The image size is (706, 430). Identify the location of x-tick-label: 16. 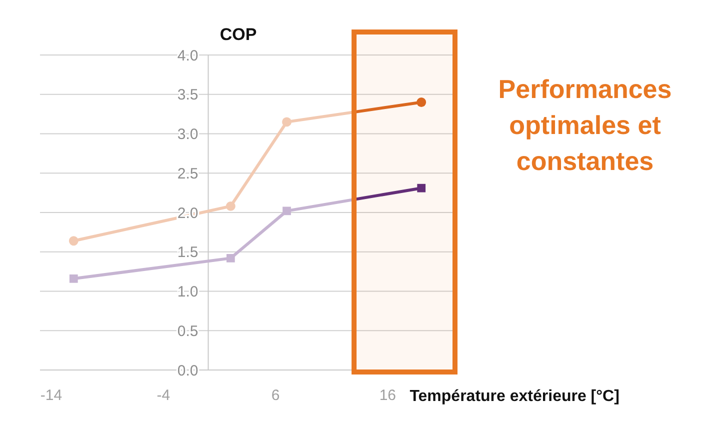
(387, 395).